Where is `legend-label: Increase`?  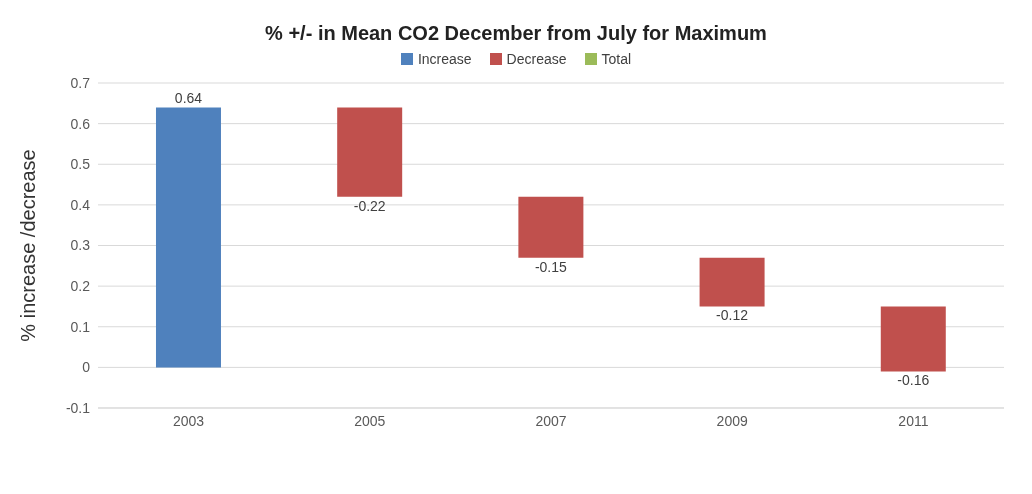 legend-label: Increase is located at coordinates (444, 59).